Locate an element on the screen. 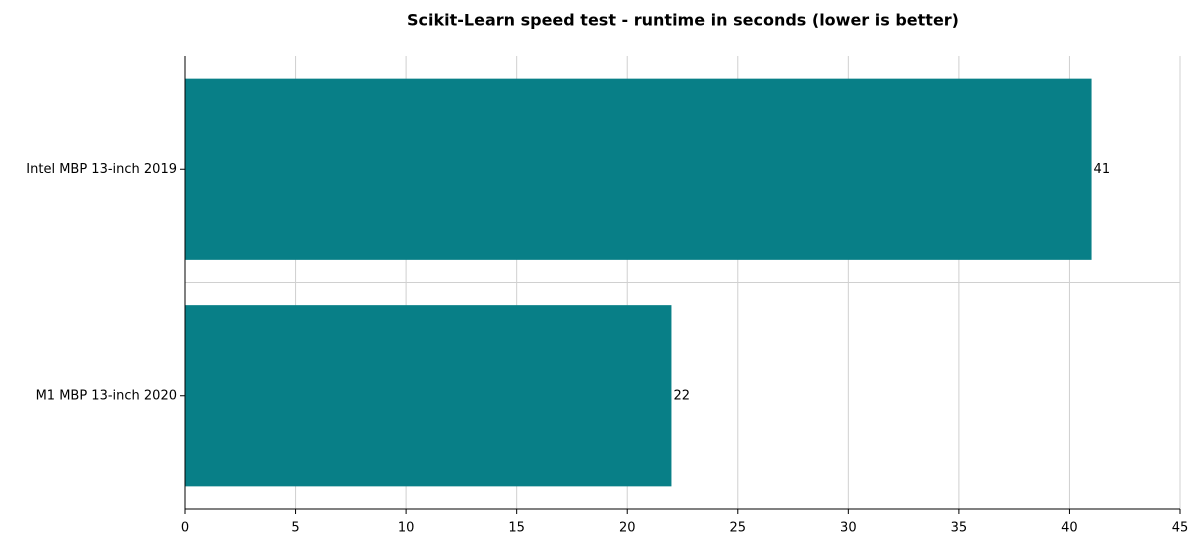 Image resolution: width=1200 pixels, height=546 pixels. x-tick-label: 5 is located at coordinates (295, 528).